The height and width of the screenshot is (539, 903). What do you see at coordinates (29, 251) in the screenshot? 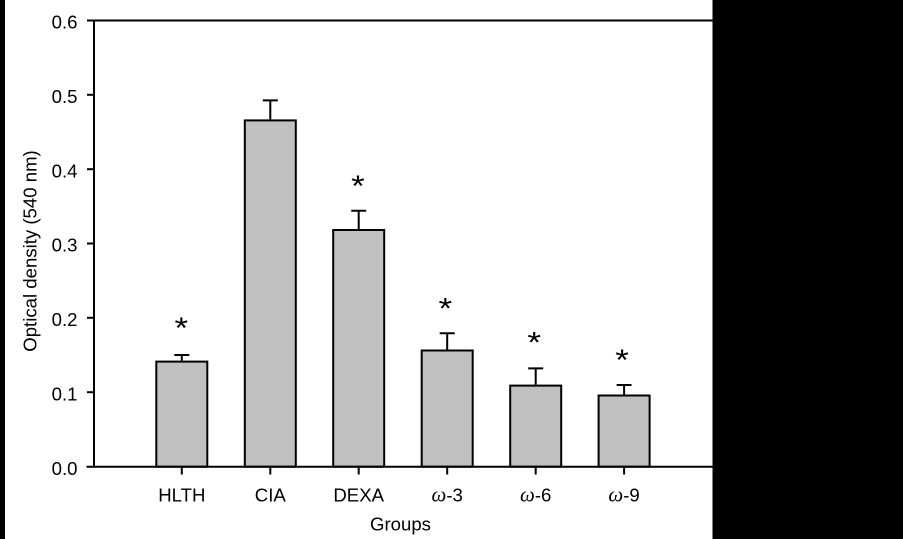
I see `svg-text: Optical density (540 nm)` at bounding box center [29, 251].